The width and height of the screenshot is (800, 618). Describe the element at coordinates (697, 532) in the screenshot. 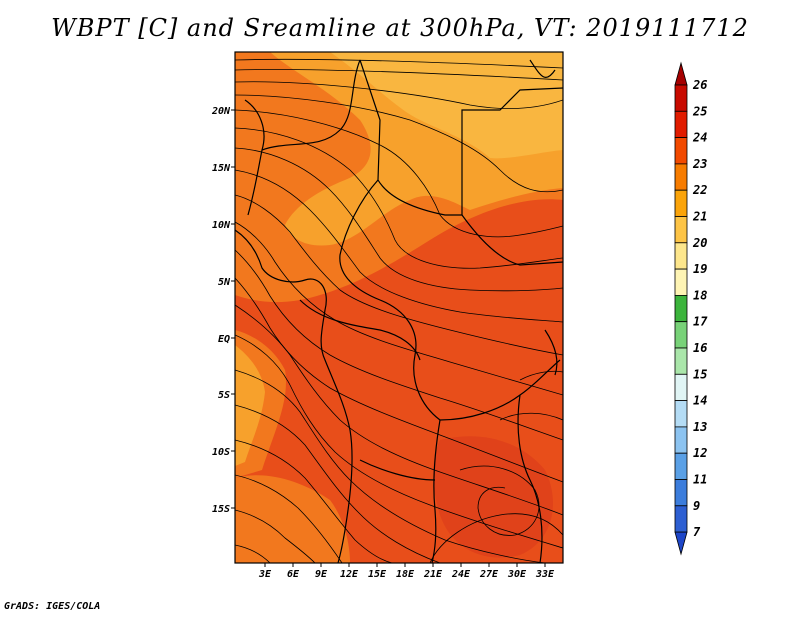

I see `colorbar-label: 7` at that location.